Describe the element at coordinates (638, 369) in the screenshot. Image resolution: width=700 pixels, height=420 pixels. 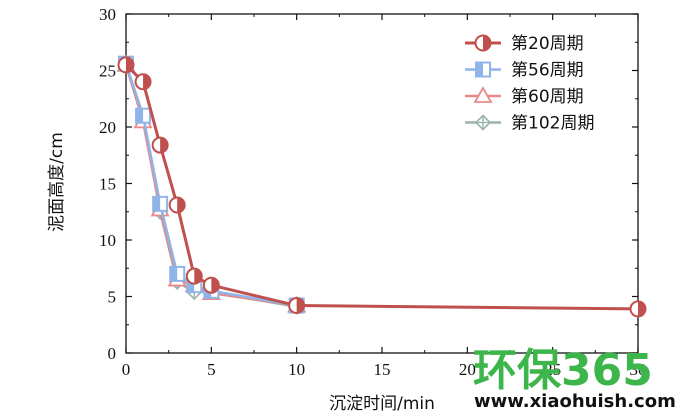
I see `x-tick-label: 30` at that location.